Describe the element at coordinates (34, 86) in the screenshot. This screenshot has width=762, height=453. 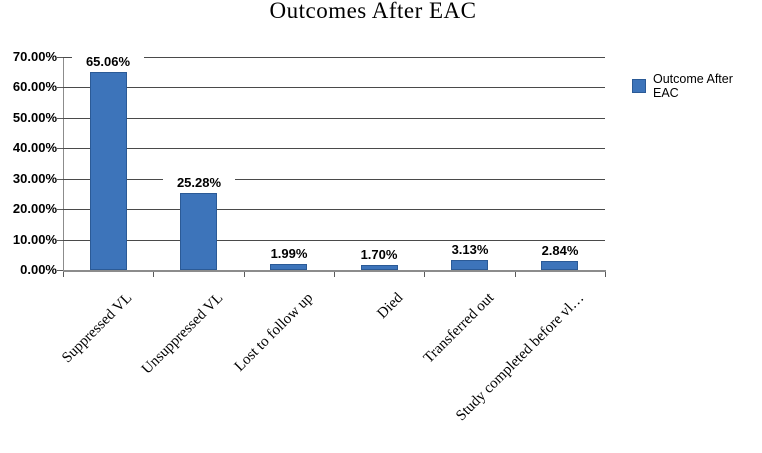
I see `y-tick-label: 60.00%` at that location.